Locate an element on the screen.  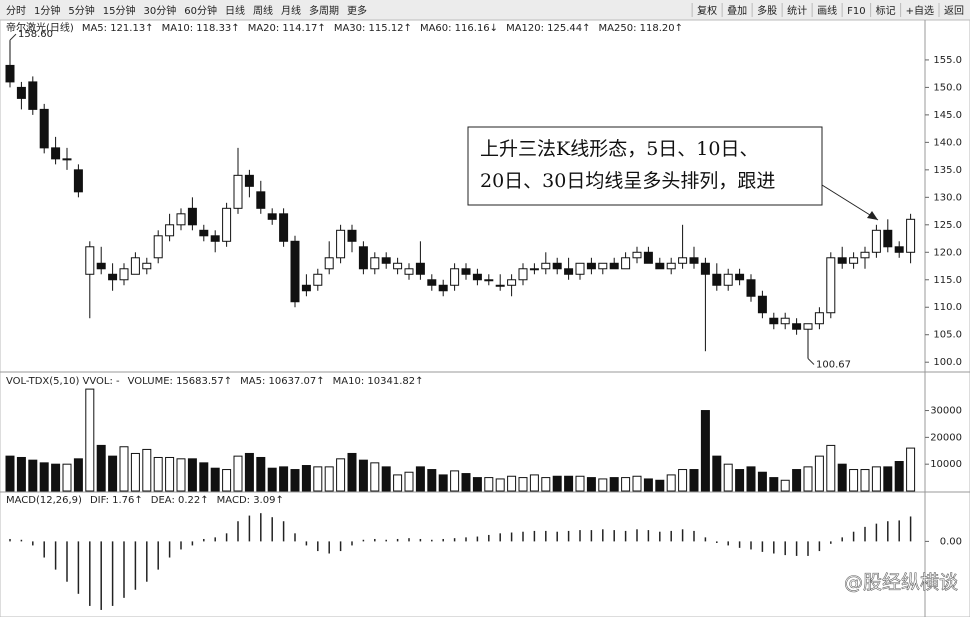
toolbar-button: F10 is located at coordinates (856, 11).